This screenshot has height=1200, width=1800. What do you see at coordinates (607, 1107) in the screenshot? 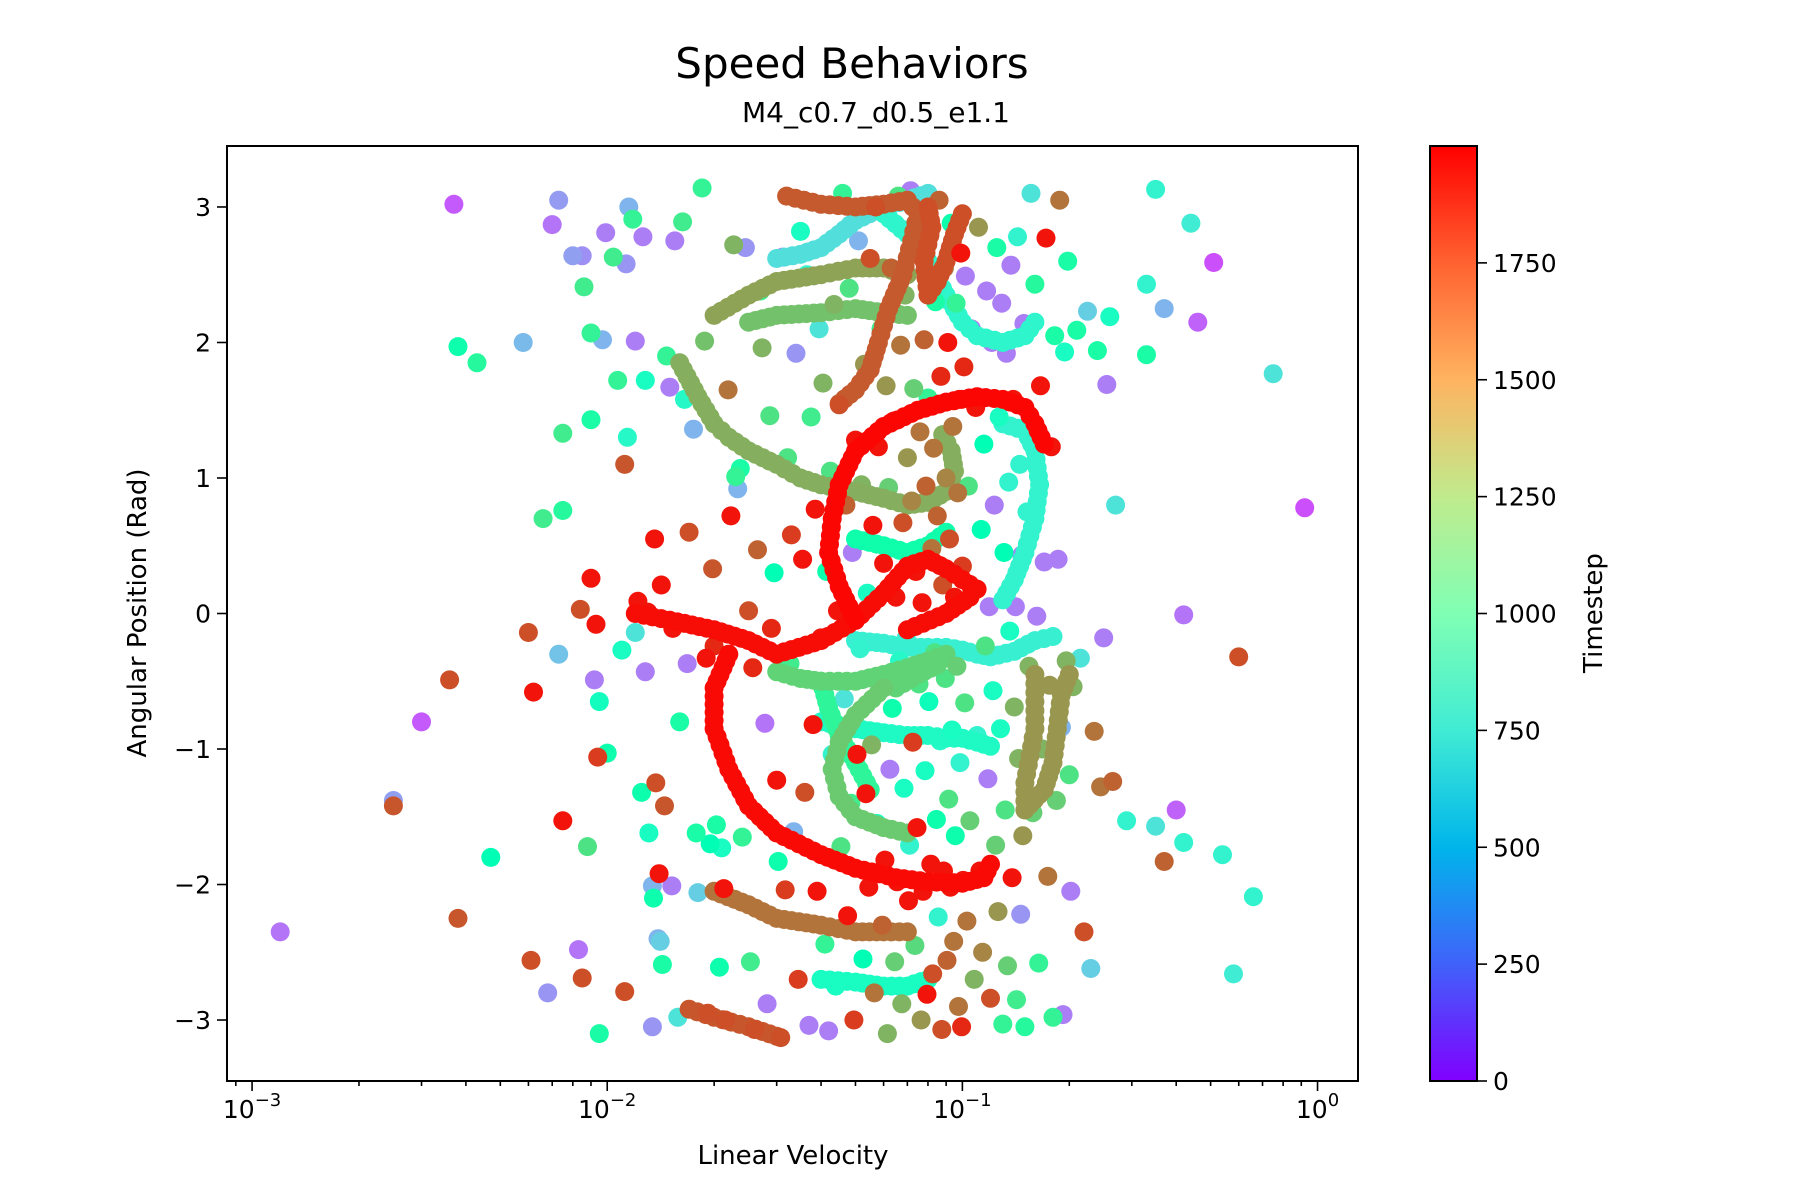
I see `x-tick-label: 10−2` at bounding box center [607, 1107].